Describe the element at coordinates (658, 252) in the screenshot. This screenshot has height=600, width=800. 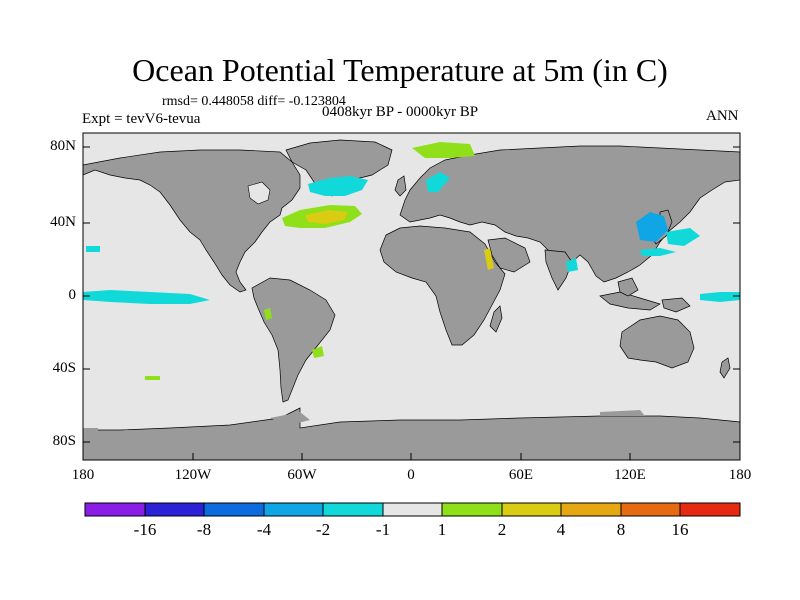
I see `anomaly-nw-pacific-cold` at that location.